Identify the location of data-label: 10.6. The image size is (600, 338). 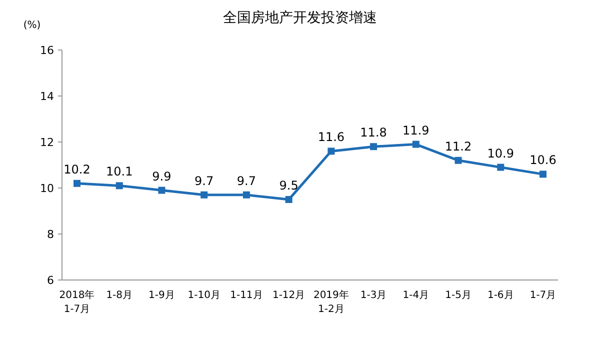
(543, 160).